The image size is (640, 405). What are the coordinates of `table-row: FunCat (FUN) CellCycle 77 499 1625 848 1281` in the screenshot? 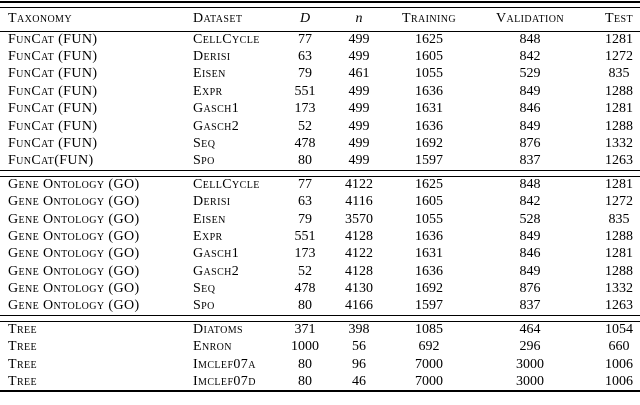 It's located at (320, 39).